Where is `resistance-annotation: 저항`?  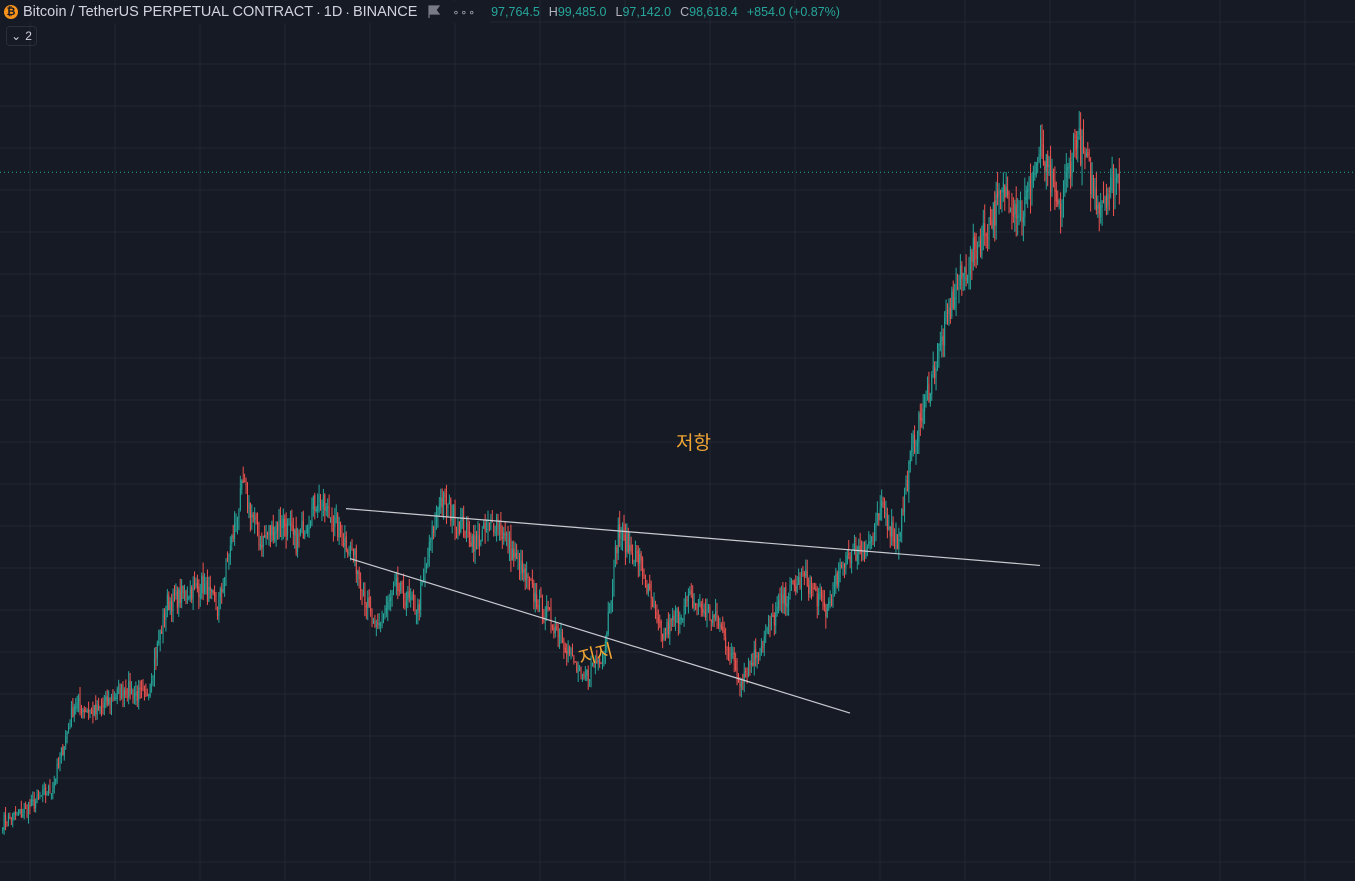 resistance-annotation: 저항 is located at coordinates (693, 443).